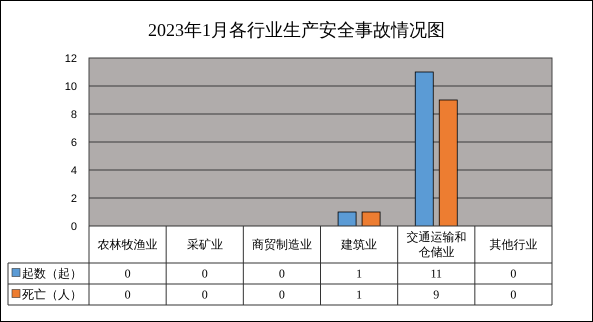  I want to click on x-tick-label: 交通运输和仓储业, so click(436, 244).